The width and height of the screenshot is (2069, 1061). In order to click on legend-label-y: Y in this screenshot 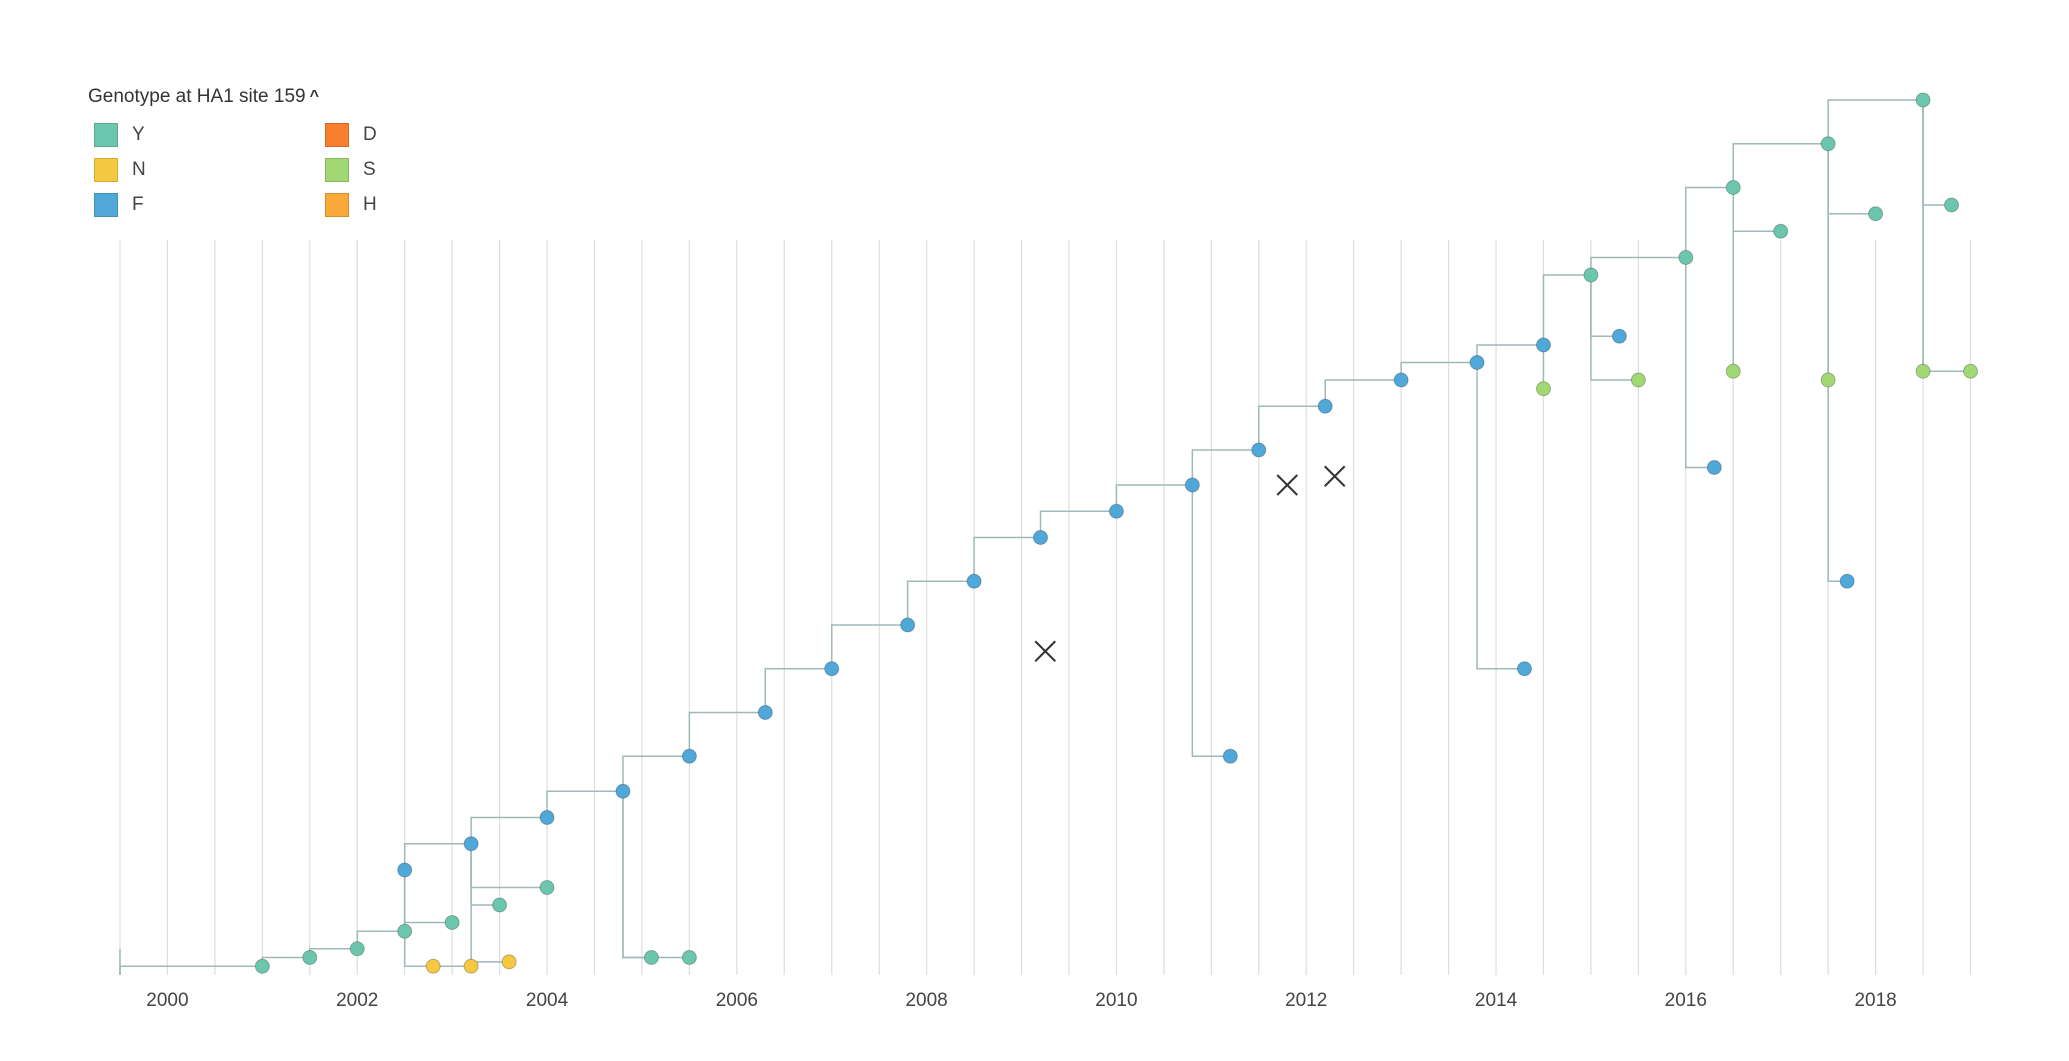, I will do `click(138, 134)`.